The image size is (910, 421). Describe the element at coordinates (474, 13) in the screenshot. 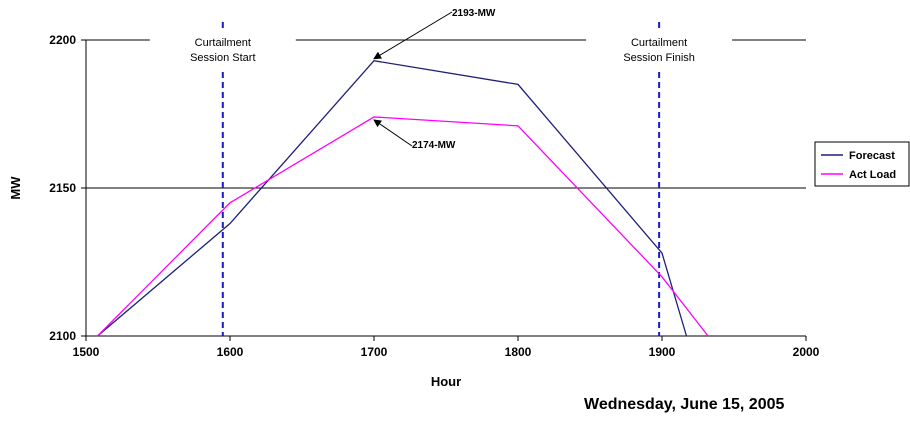

I see `callout-label-1: 2193-MW` at that location.